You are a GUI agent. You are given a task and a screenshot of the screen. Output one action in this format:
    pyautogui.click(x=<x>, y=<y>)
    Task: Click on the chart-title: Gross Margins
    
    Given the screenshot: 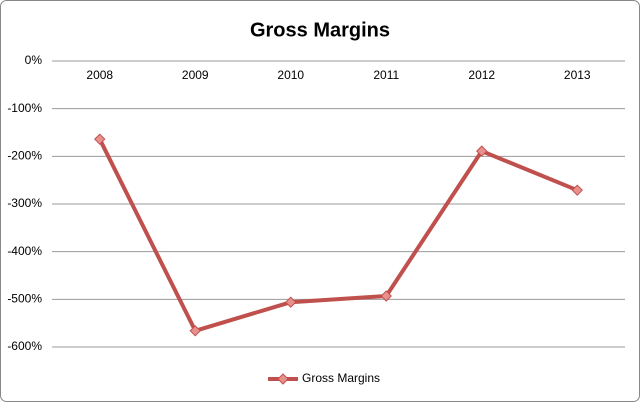 What is the action you would take?
    pyautogui.click(x=320, y=30)
    